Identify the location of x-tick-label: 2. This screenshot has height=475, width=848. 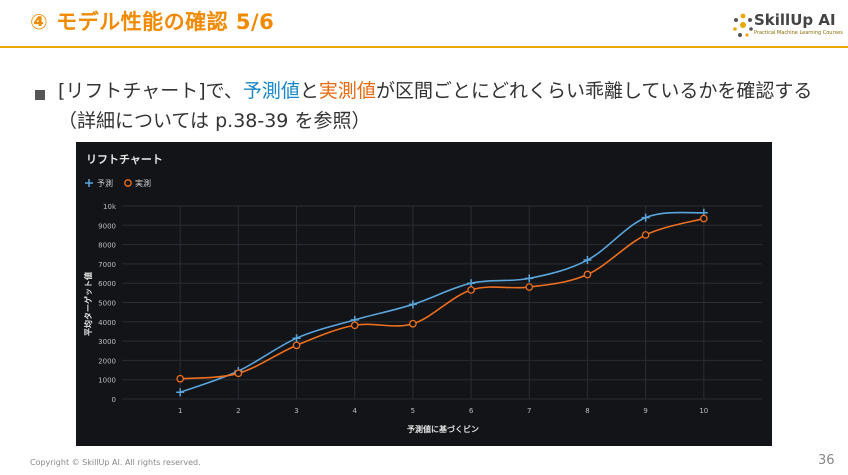
(238, 411).